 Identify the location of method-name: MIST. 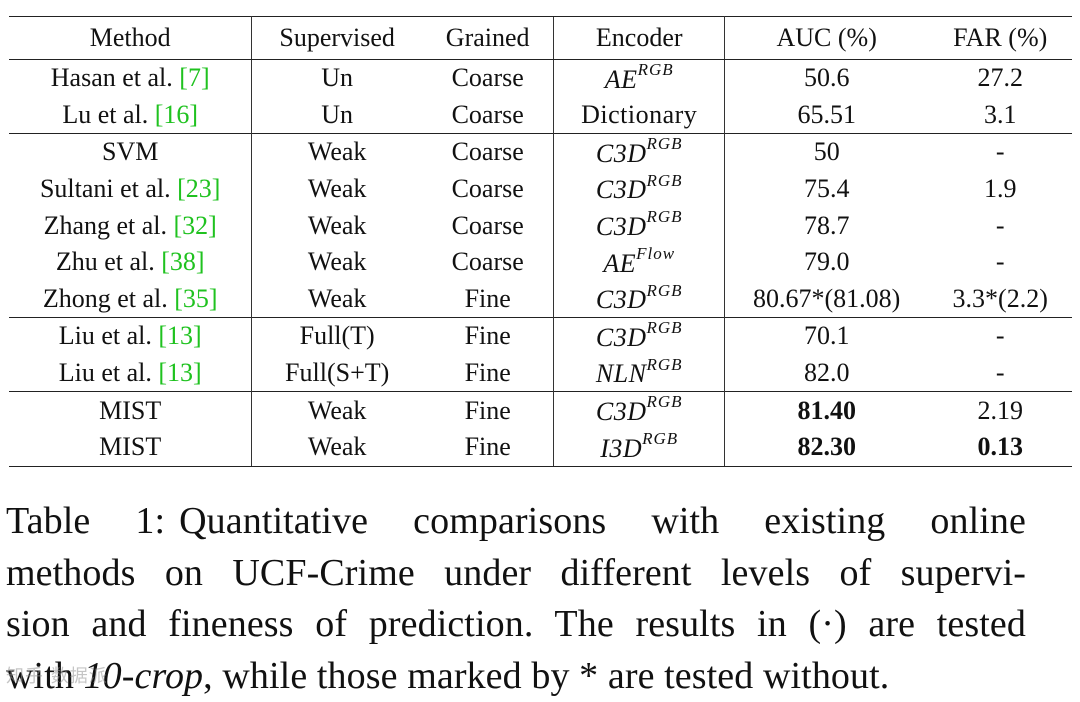
(130, 446).